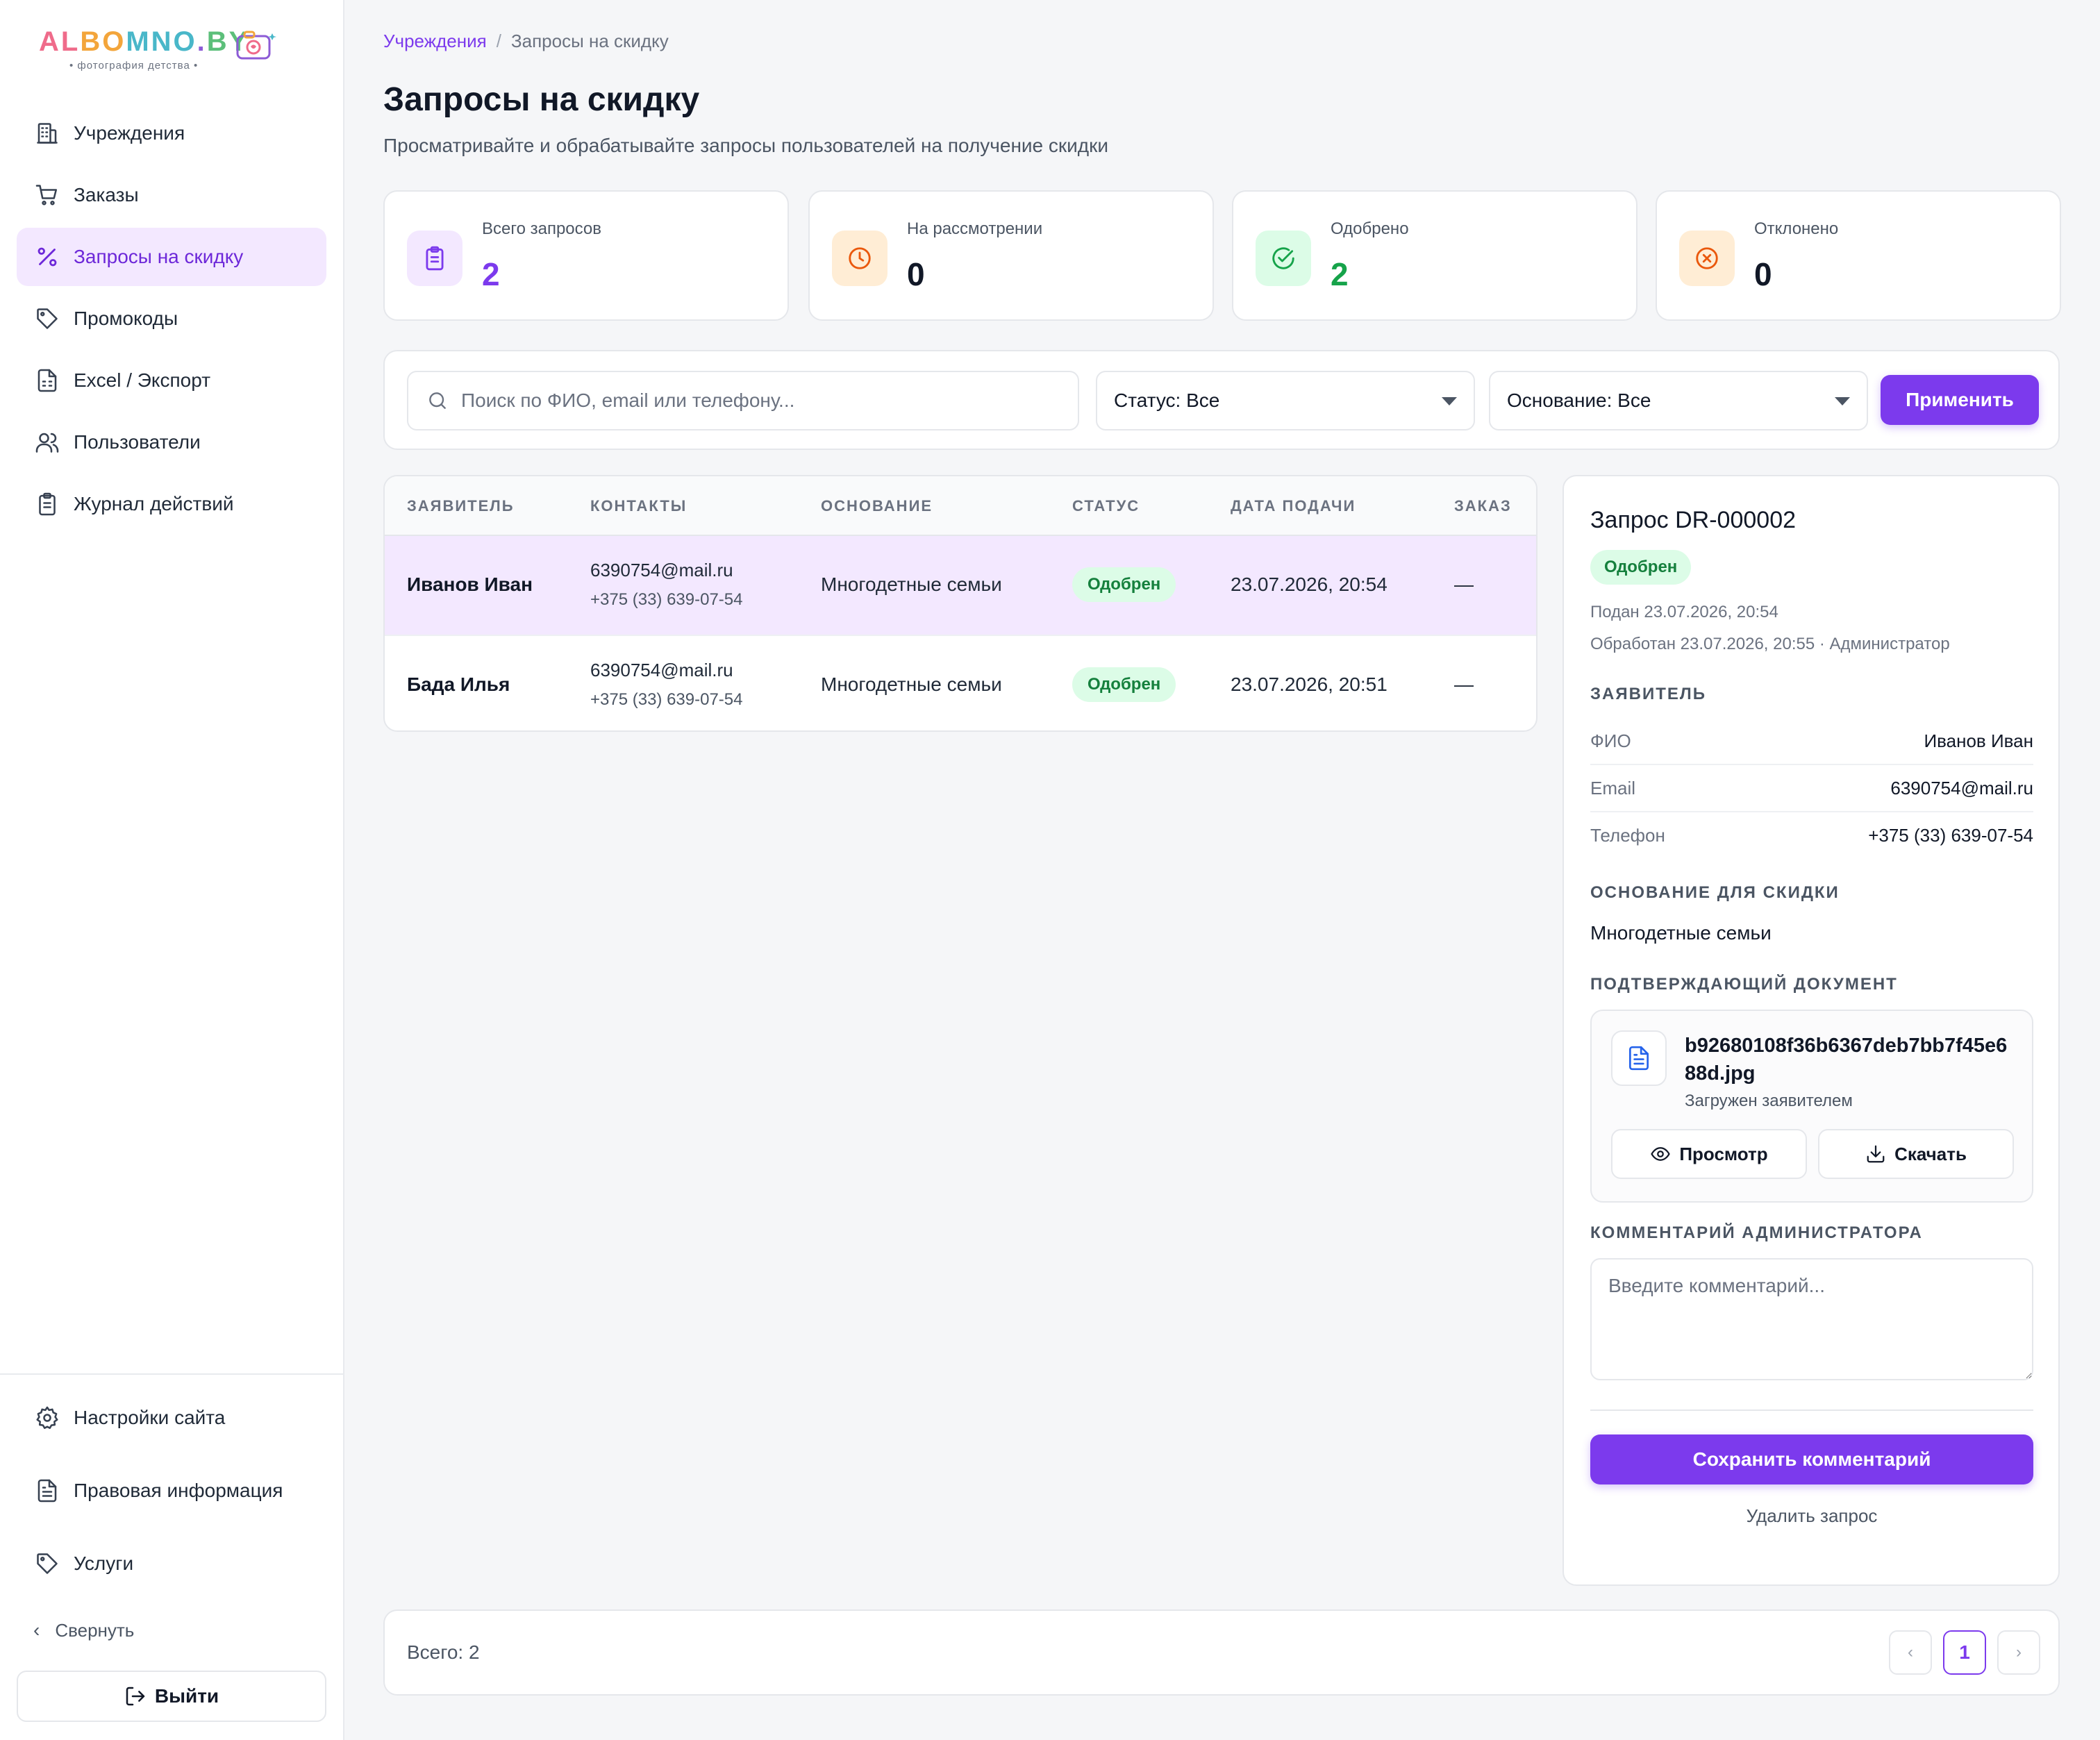 This screenshot has height=1740, width=2100. I want to click on date-cell: 23.07.2026, 20:51, so click(1309, 684).